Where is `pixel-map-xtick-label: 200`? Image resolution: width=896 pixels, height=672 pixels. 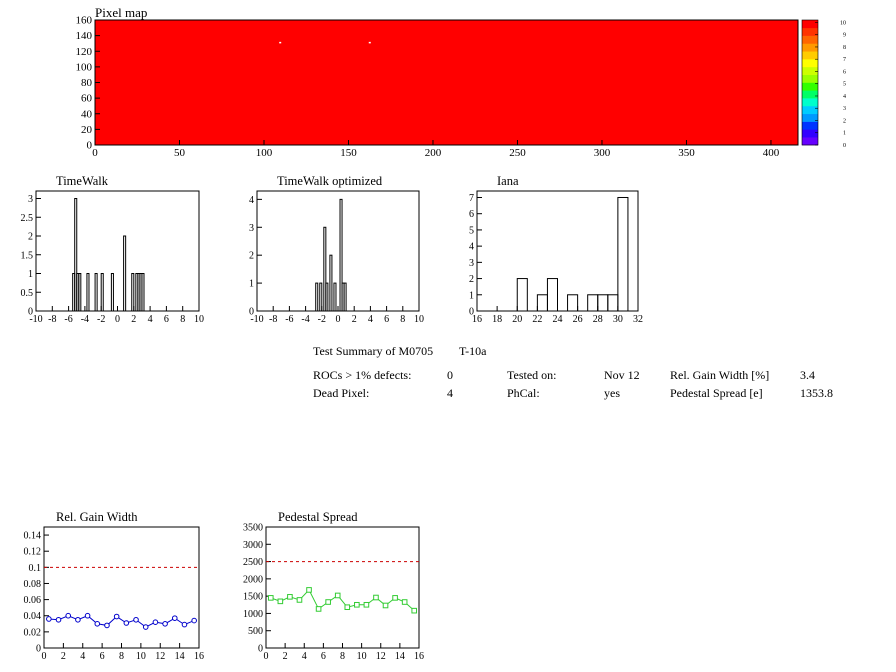 pixel-map-xtick-label: 200 is located at coordinates (433, 153).